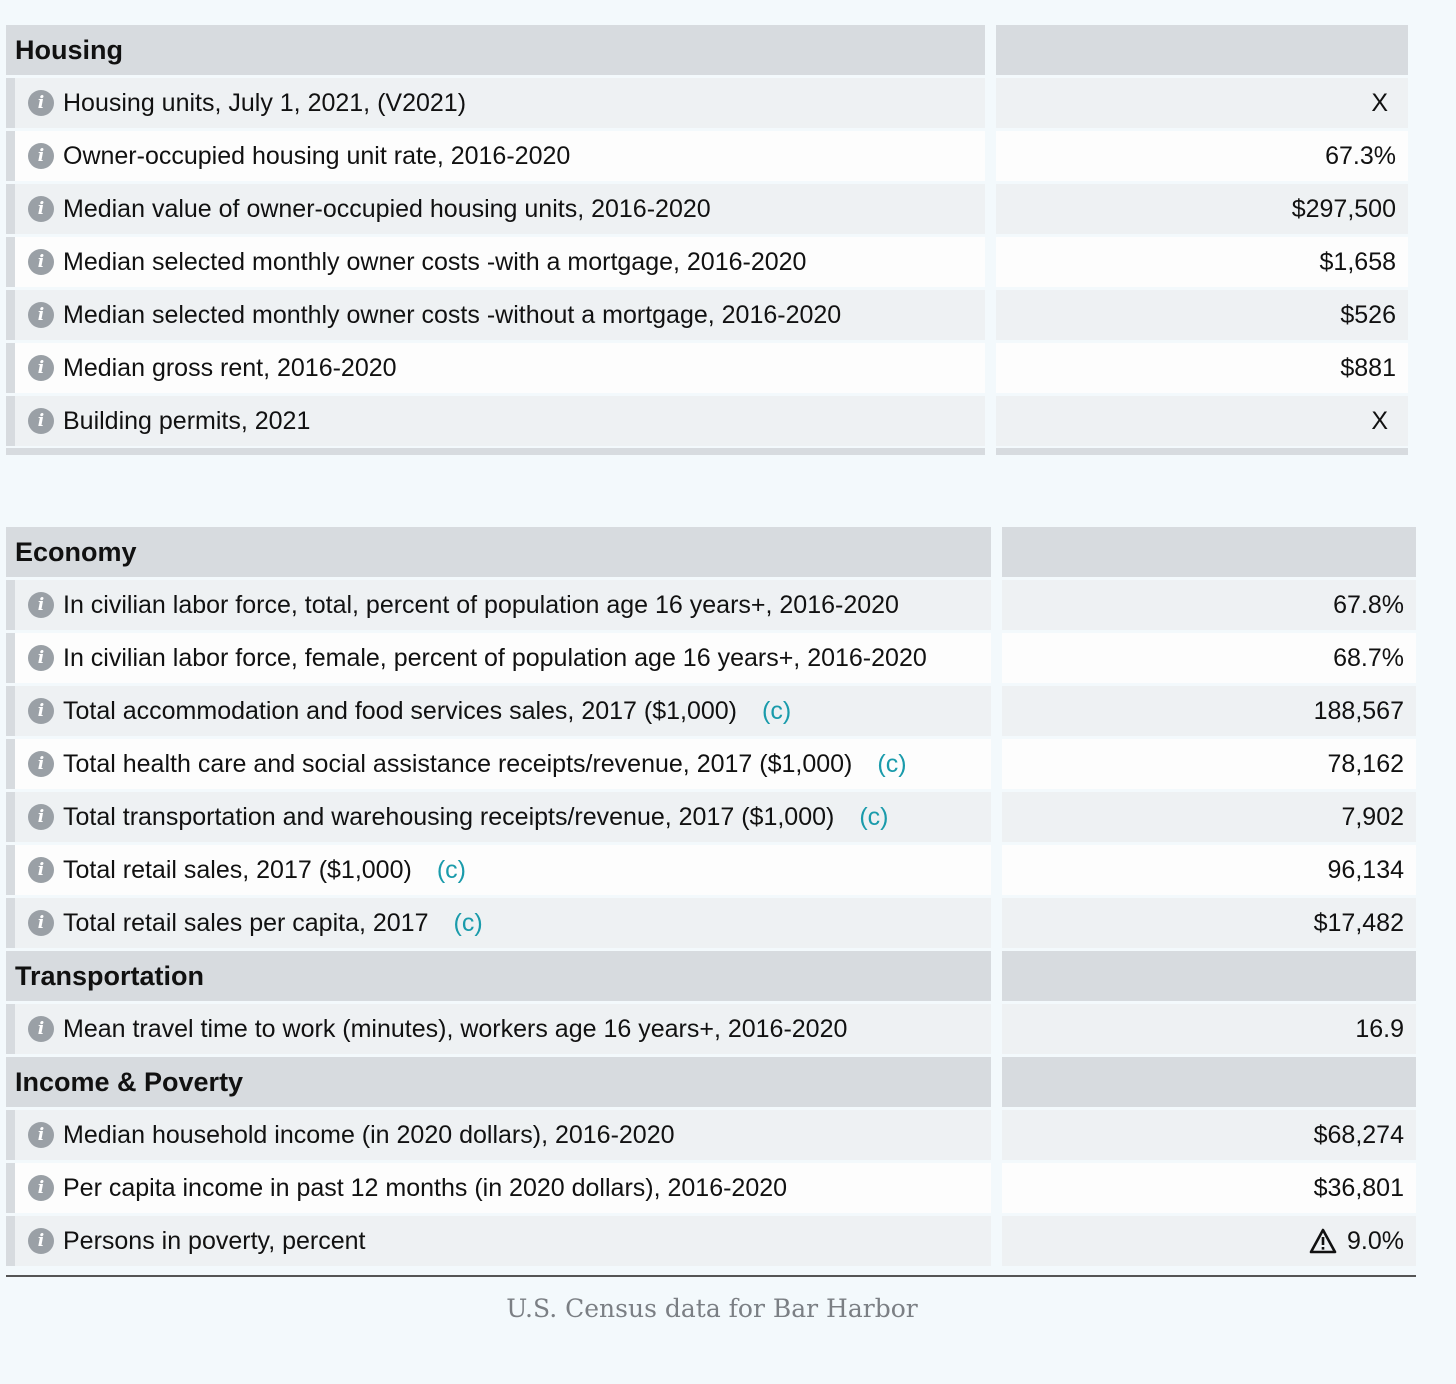  What do you see at coordinates (1209, 923) in the screenshot?
I see `row-value: $17,482` at bounding box center [1209, 923].